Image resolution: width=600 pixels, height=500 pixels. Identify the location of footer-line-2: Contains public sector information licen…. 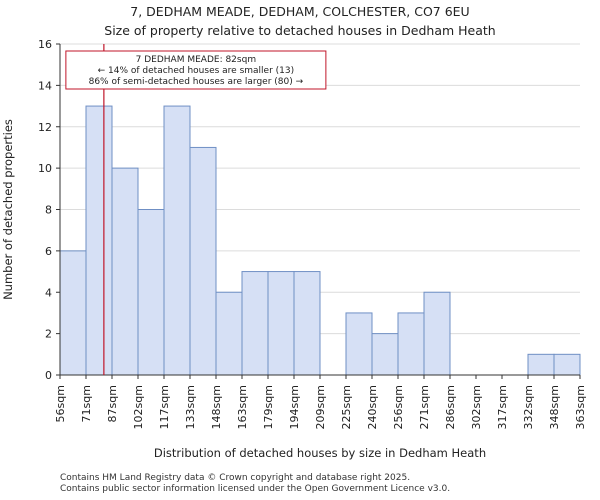
(255, 489).